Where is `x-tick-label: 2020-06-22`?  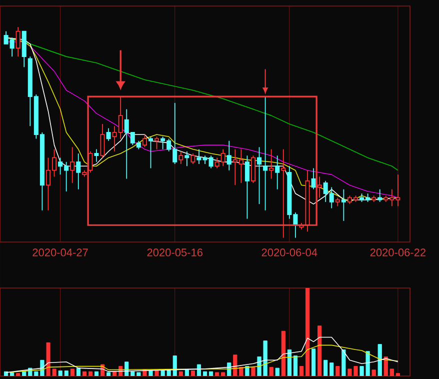
x-tick-label: 2020-06-22 is located at coordinates (398, 252).